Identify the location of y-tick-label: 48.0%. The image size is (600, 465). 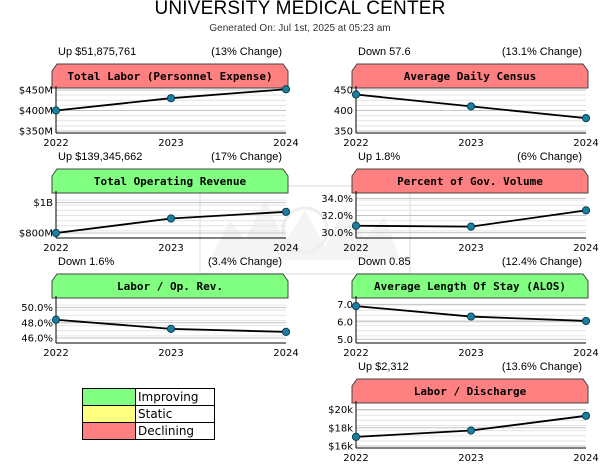
(37, 323).